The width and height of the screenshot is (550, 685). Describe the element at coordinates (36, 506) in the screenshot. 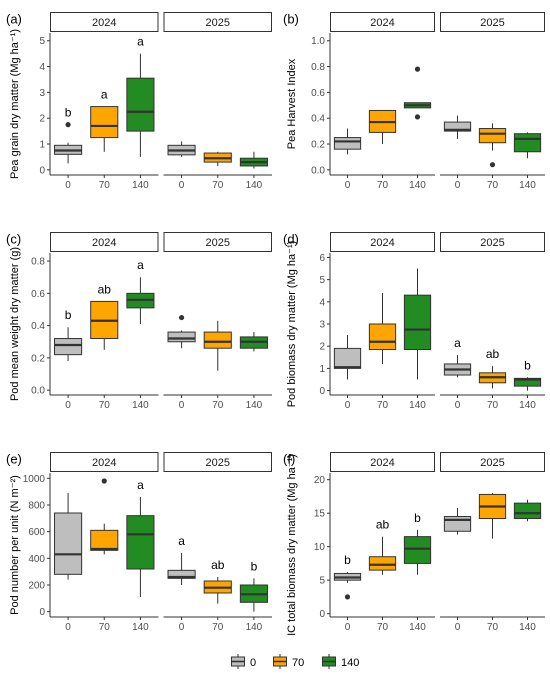

I see `y-tick-label: 800` at that location.